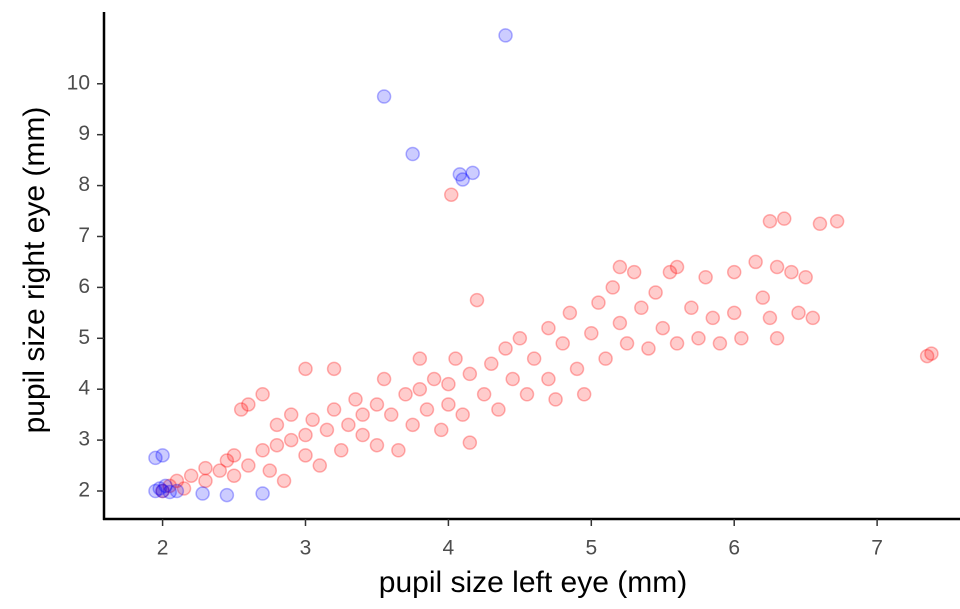 The image size is (960, 609). I want to click on x-tick-label: 6, so click(734, 548).